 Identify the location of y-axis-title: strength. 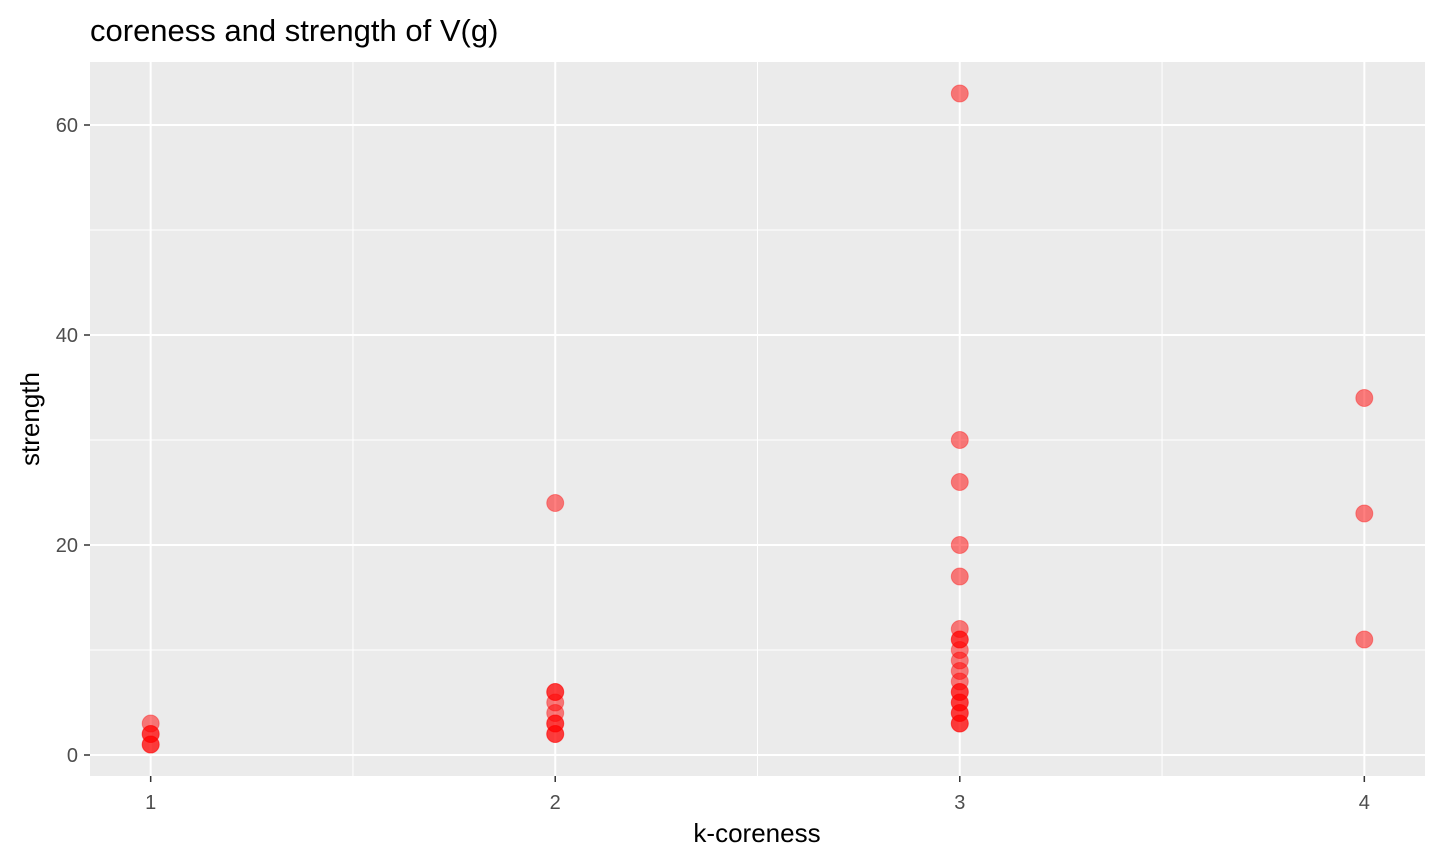
(30, 419).